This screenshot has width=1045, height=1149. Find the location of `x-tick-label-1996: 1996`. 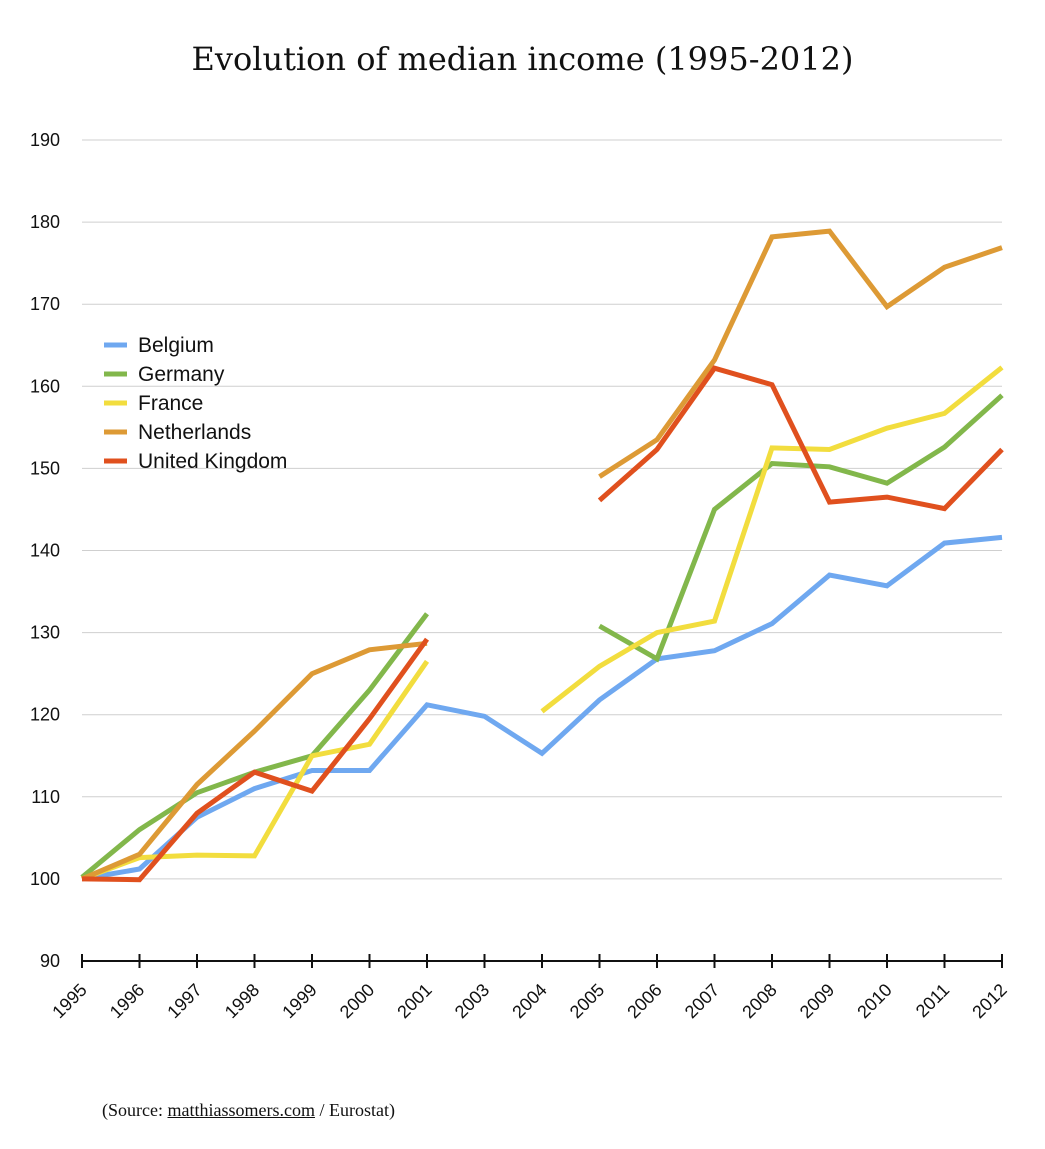

x-tick-label-1996: 1996 is located at coordinates (127, 1001).